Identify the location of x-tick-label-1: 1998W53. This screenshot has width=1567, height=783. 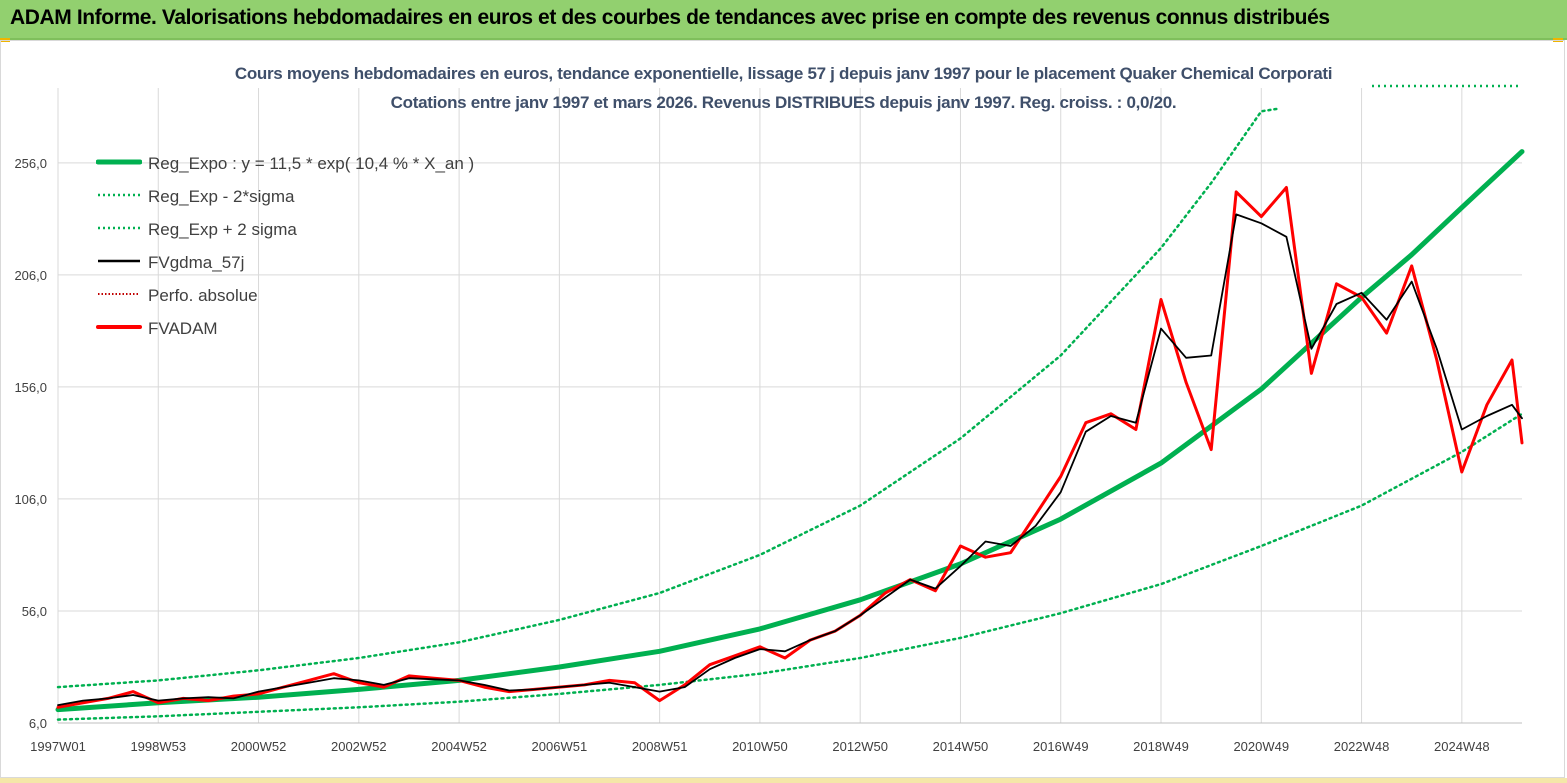
(158, 746).